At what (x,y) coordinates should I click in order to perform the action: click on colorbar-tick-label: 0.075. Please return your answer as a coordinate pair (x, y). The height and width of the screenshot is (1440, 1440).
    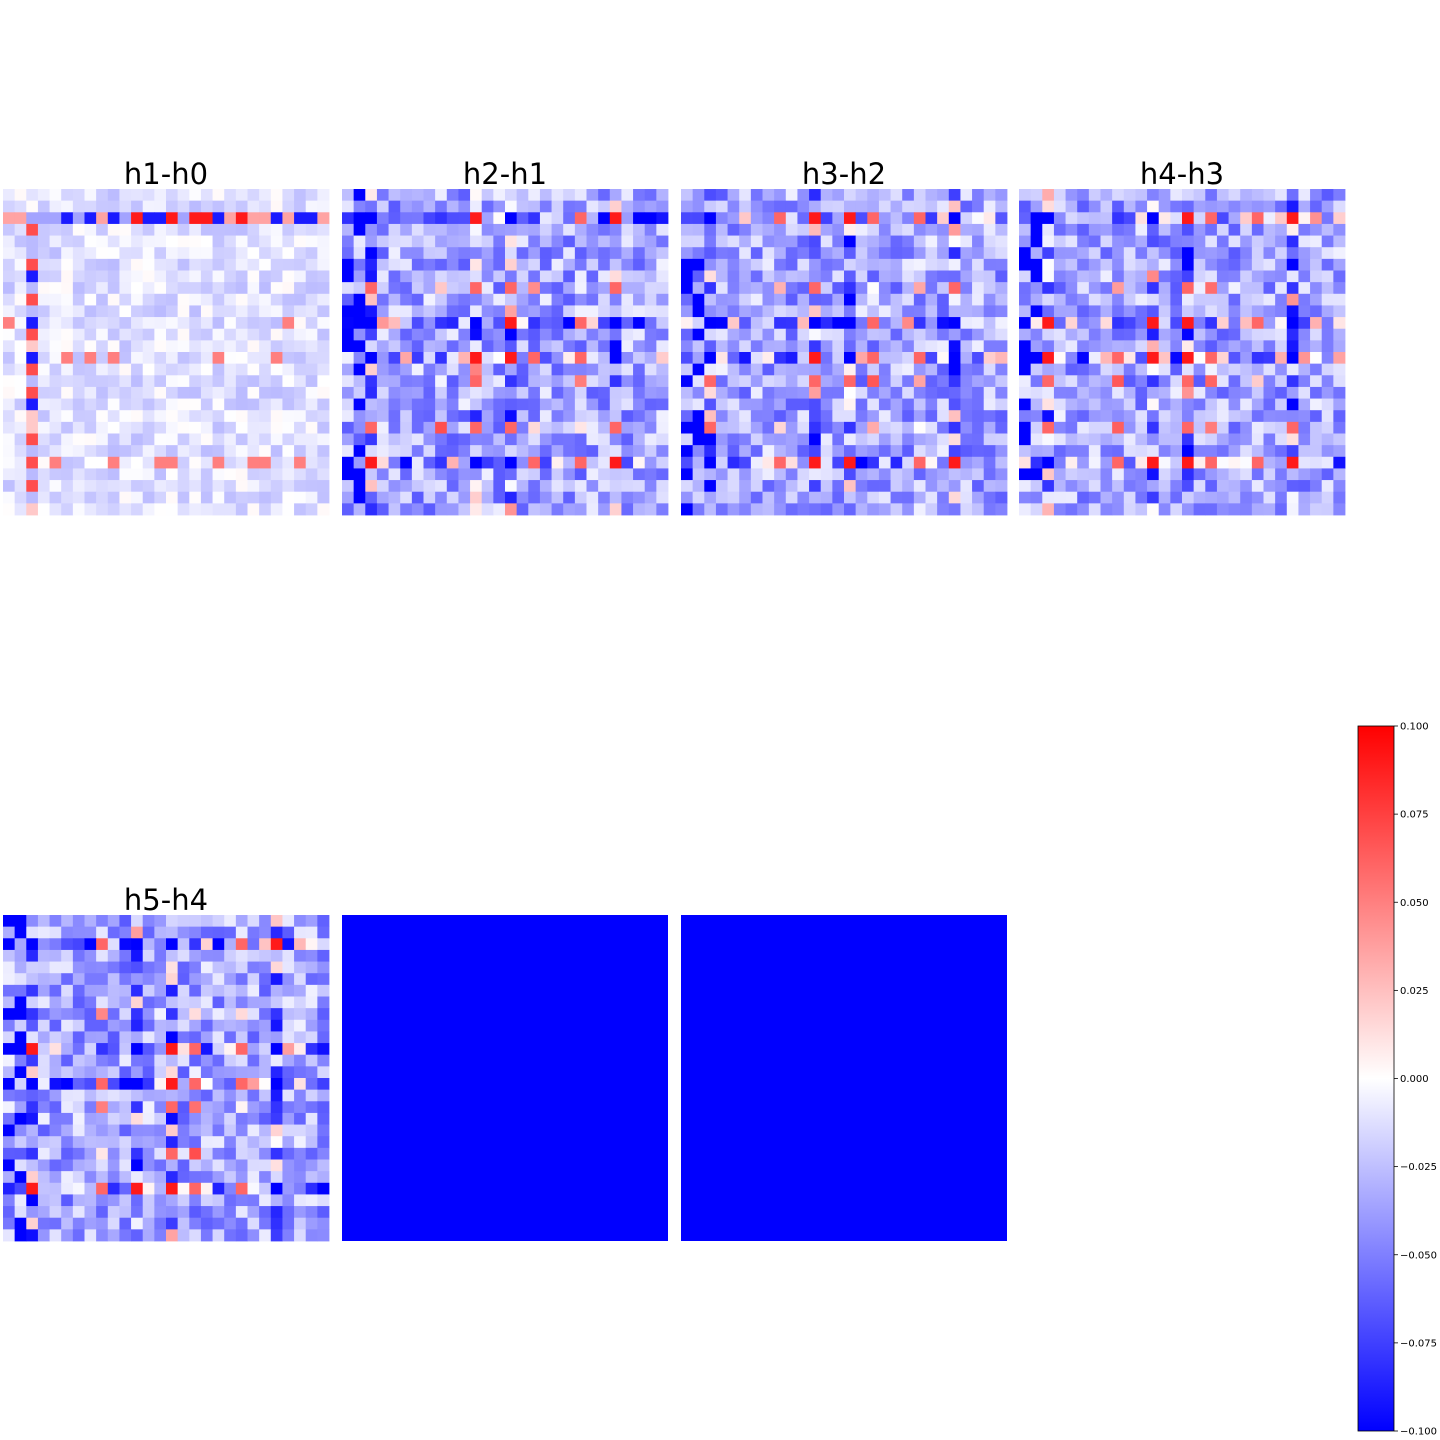
    Looking at the image, I should click on (1414, 815).